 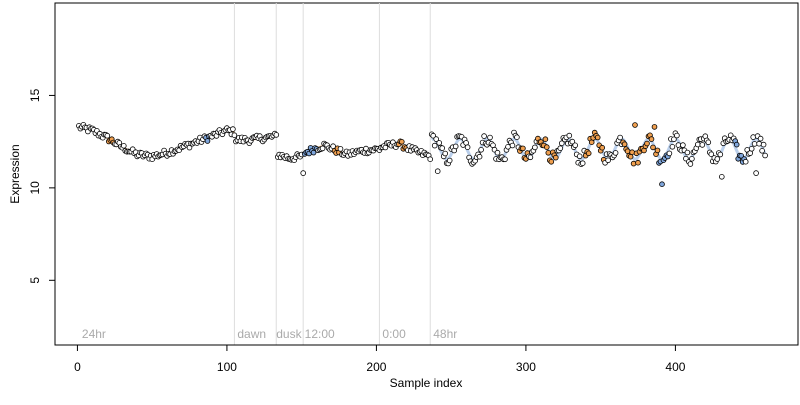 I want to click on annotation-label: dusk, so click(x=289, y=334).